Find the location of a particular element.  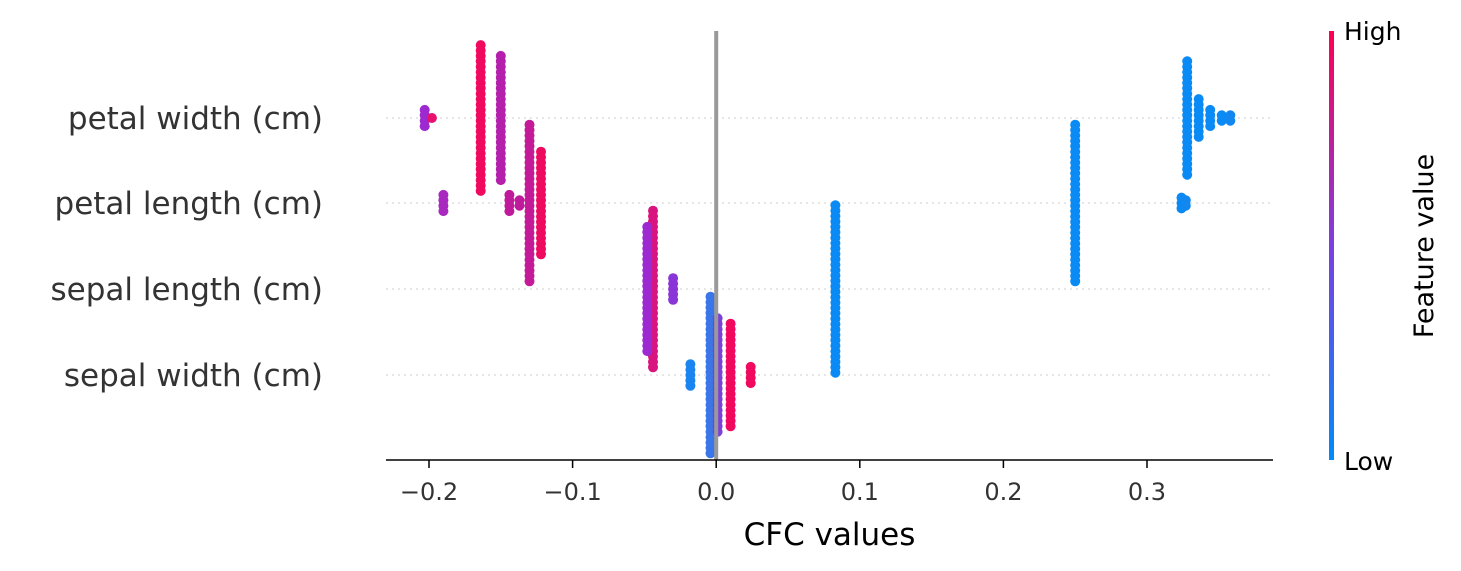

x-tick-label: −0.2 is located at coordinates (429, 492).